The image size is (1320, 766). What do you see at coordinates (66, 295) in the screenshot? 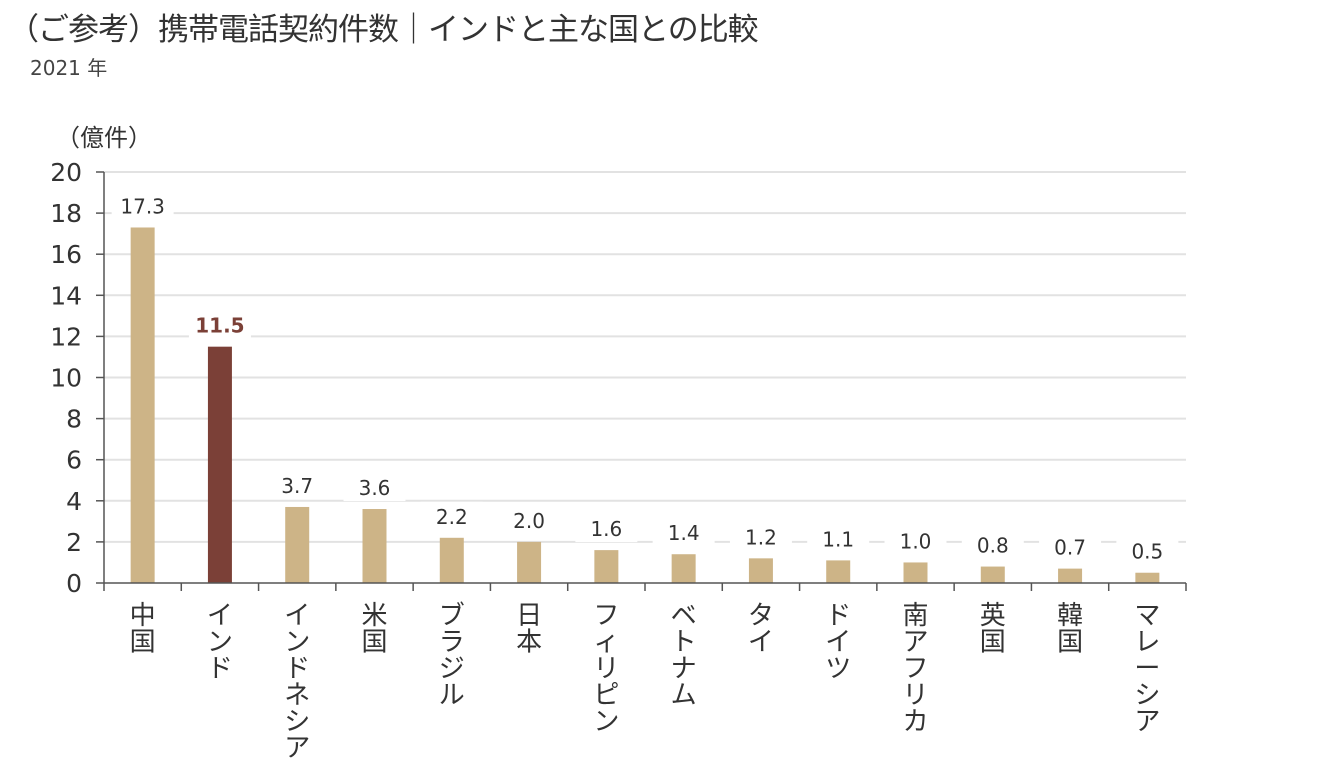
I see `y-tick-label: 14` at bounding box center [66, 295].